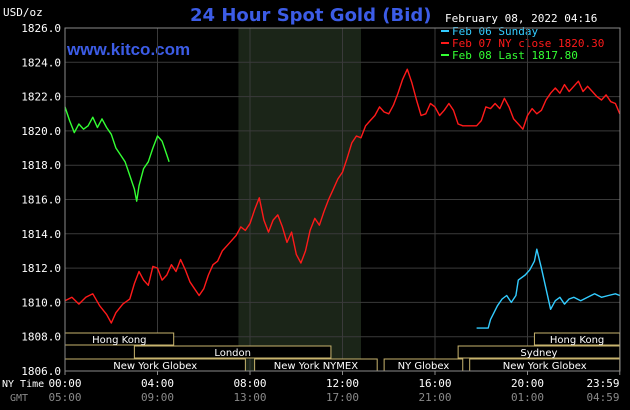  I want to click on x-tick-label-gmt: 09:00, so click(157, 397).